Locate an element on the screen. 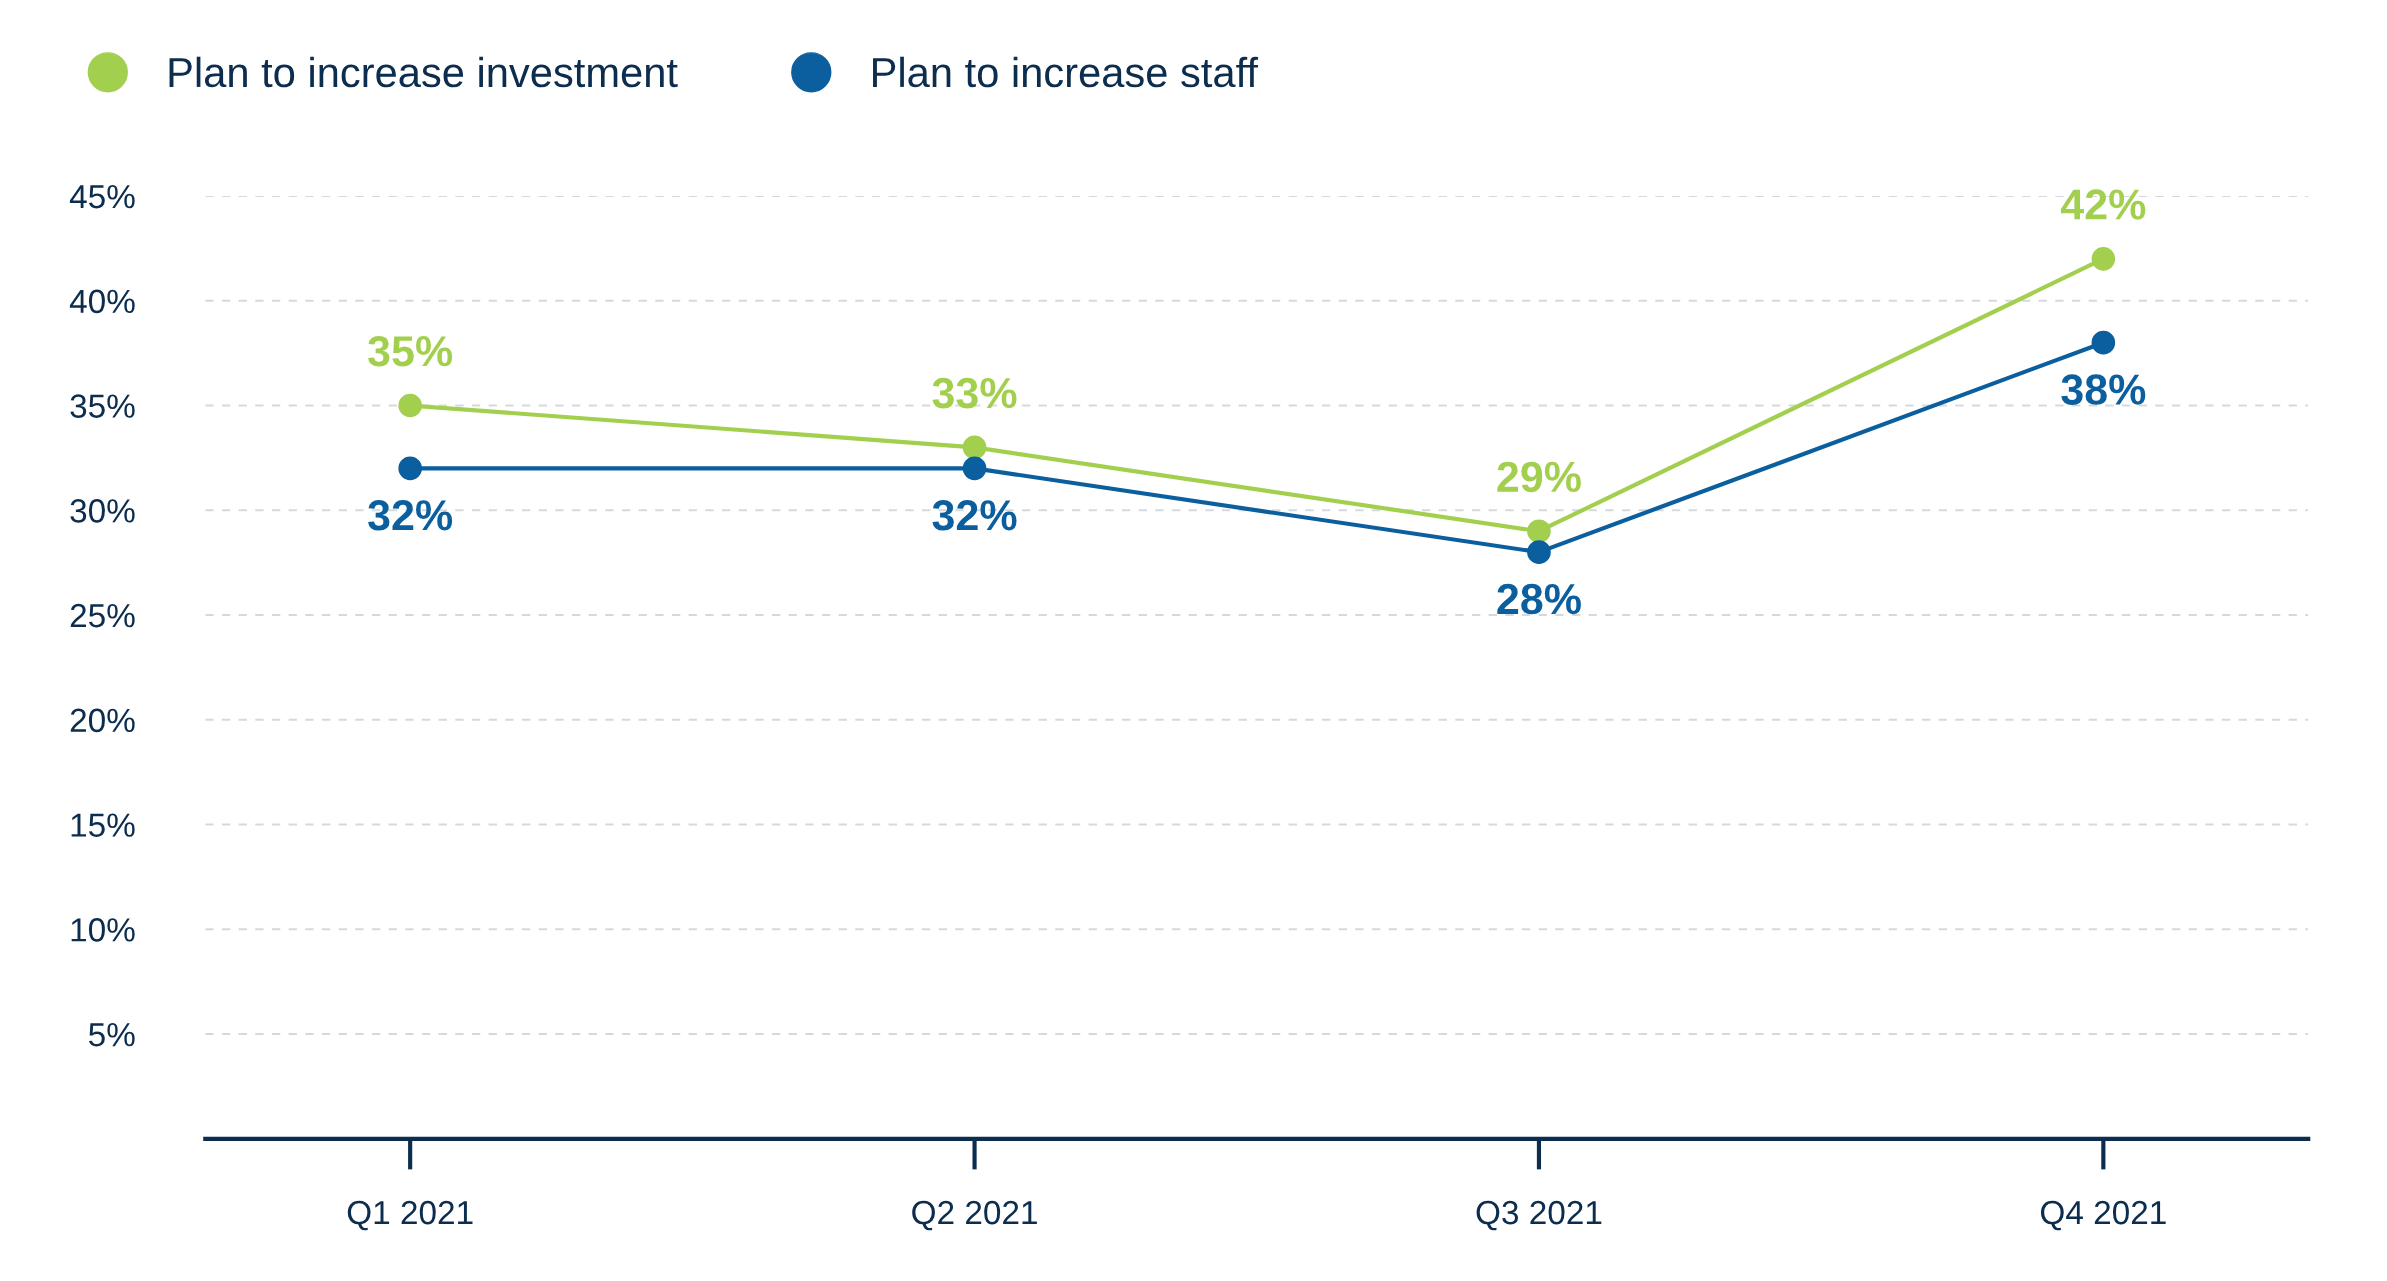  y-tick-label: 35% is located at coordinates (102, 406).